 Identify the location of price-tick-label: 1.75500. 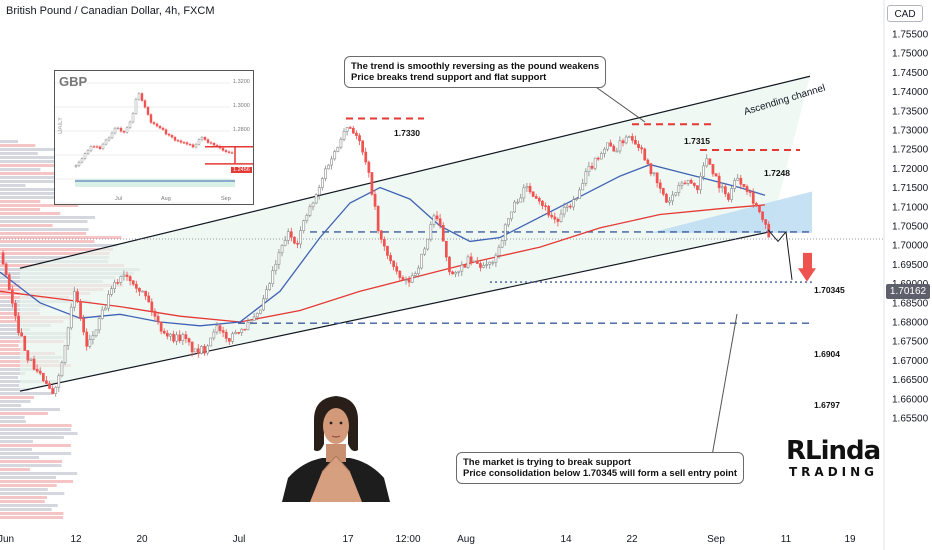
(910, 35).